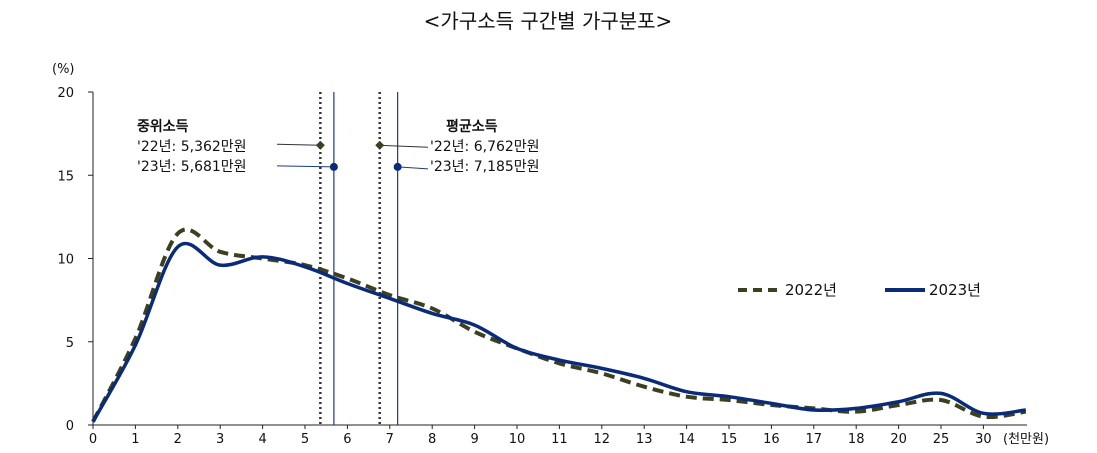 This screenshot has height=453, width=1097. I want to click on mean-heading: 평균소득, so click(472, 126).